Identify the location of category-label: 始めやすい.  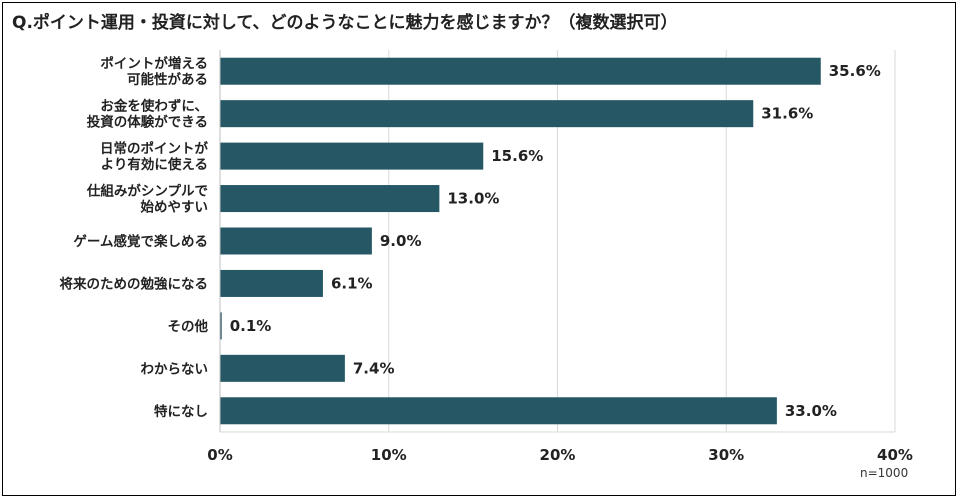
(175, 207).